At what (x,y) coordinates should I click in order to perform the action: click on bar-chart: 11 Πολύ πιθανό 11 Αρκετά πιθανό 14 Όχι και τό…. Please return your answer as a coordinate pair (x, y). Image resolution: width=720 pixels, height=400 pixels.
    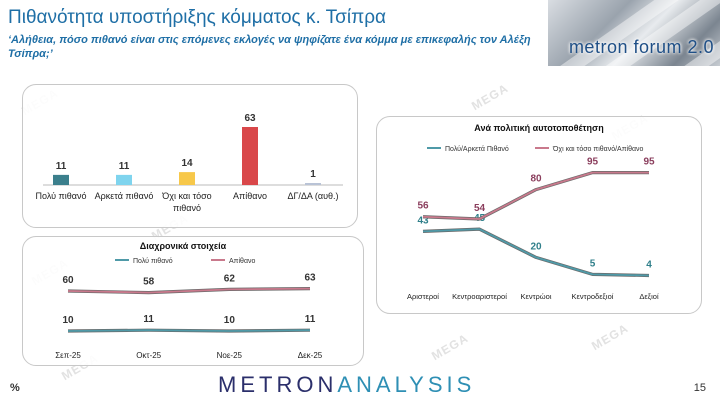
    Looking at the image, I should click on (189, 163).